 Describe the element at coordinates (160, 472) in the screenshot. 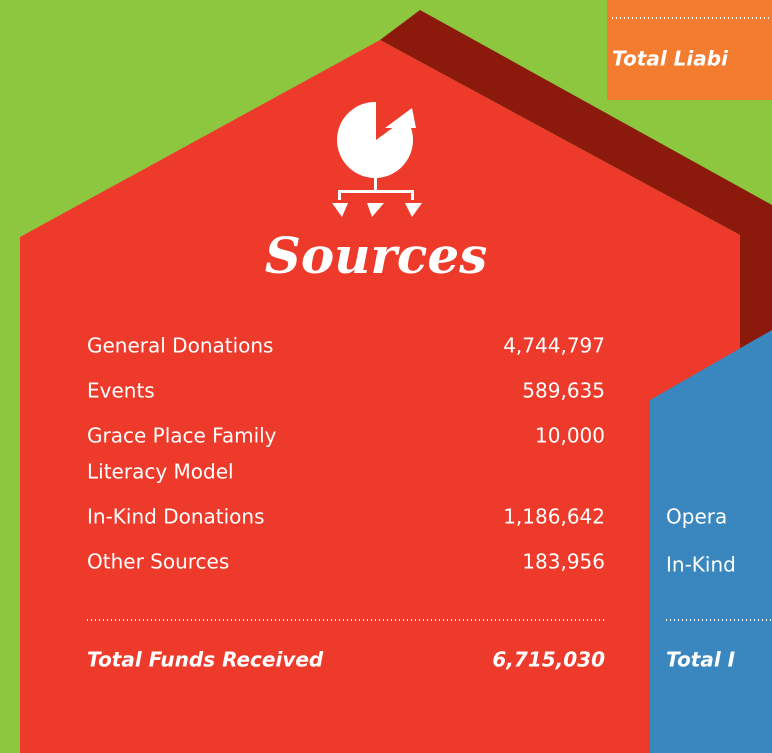

I see `row-label: Literacy Model` at that location.